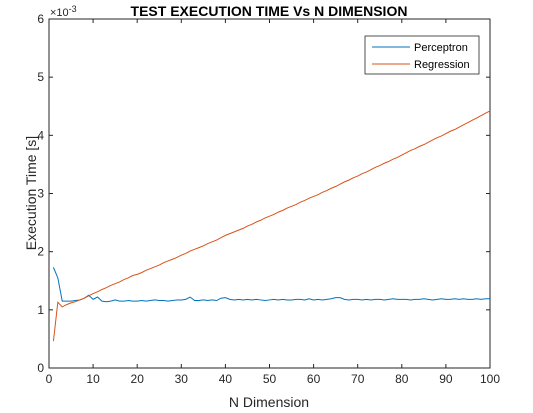 The height and width of the screenshot is (413, 533). I want to click on x-axis-label: N Dimension, so click(269, 402).